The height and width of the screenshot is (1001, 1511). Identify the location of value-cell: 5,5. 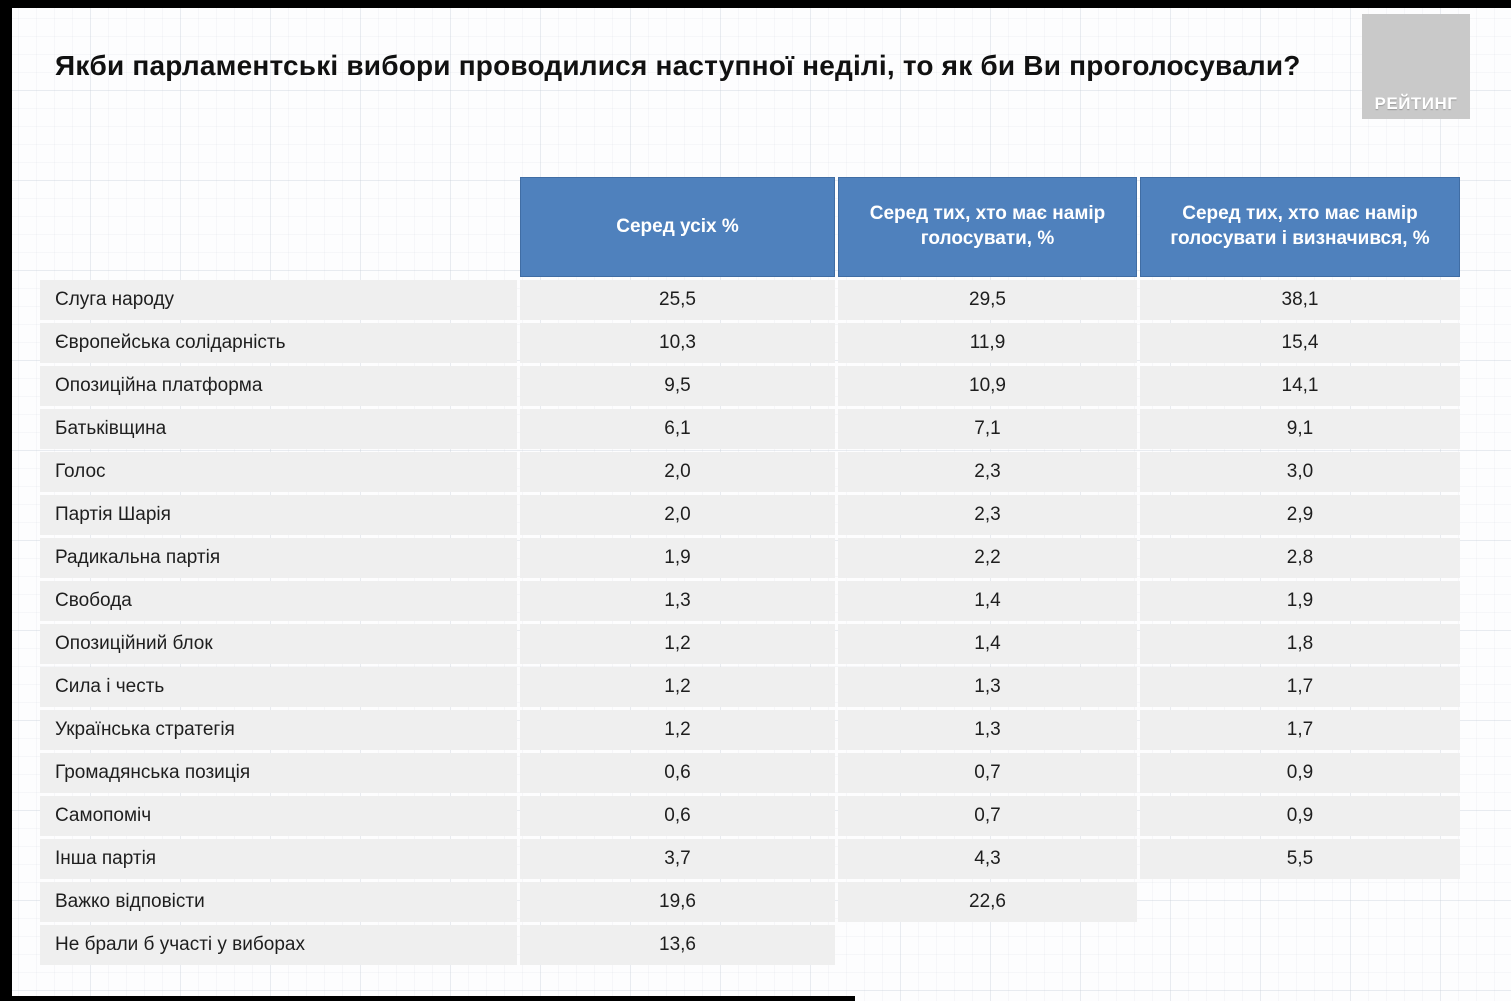
(1300, 859).